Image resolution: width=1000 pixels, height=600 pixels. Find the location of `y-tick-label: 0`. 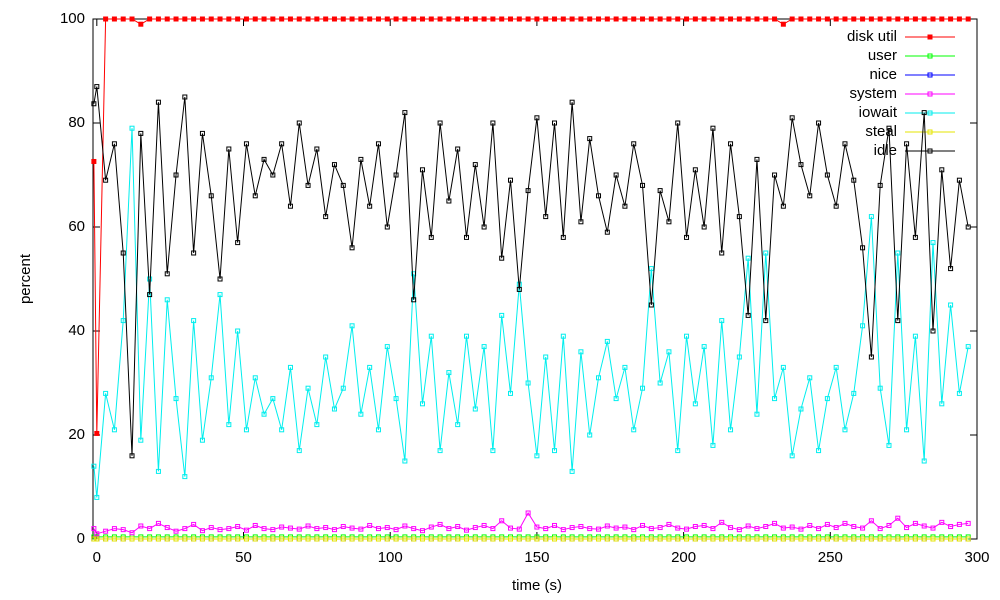

y-tick-label: 0 is located at coordinates (81, 538).